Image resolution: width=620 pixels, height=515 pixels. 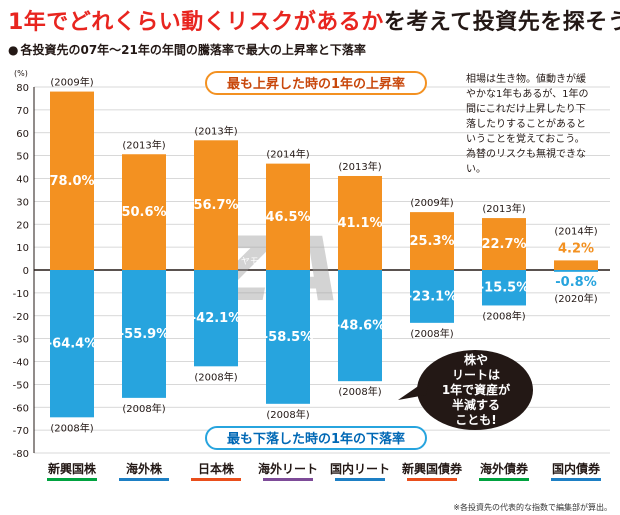 I want to click on speech-bubble-text: 1年で資産が, so click(x=476, y=389).